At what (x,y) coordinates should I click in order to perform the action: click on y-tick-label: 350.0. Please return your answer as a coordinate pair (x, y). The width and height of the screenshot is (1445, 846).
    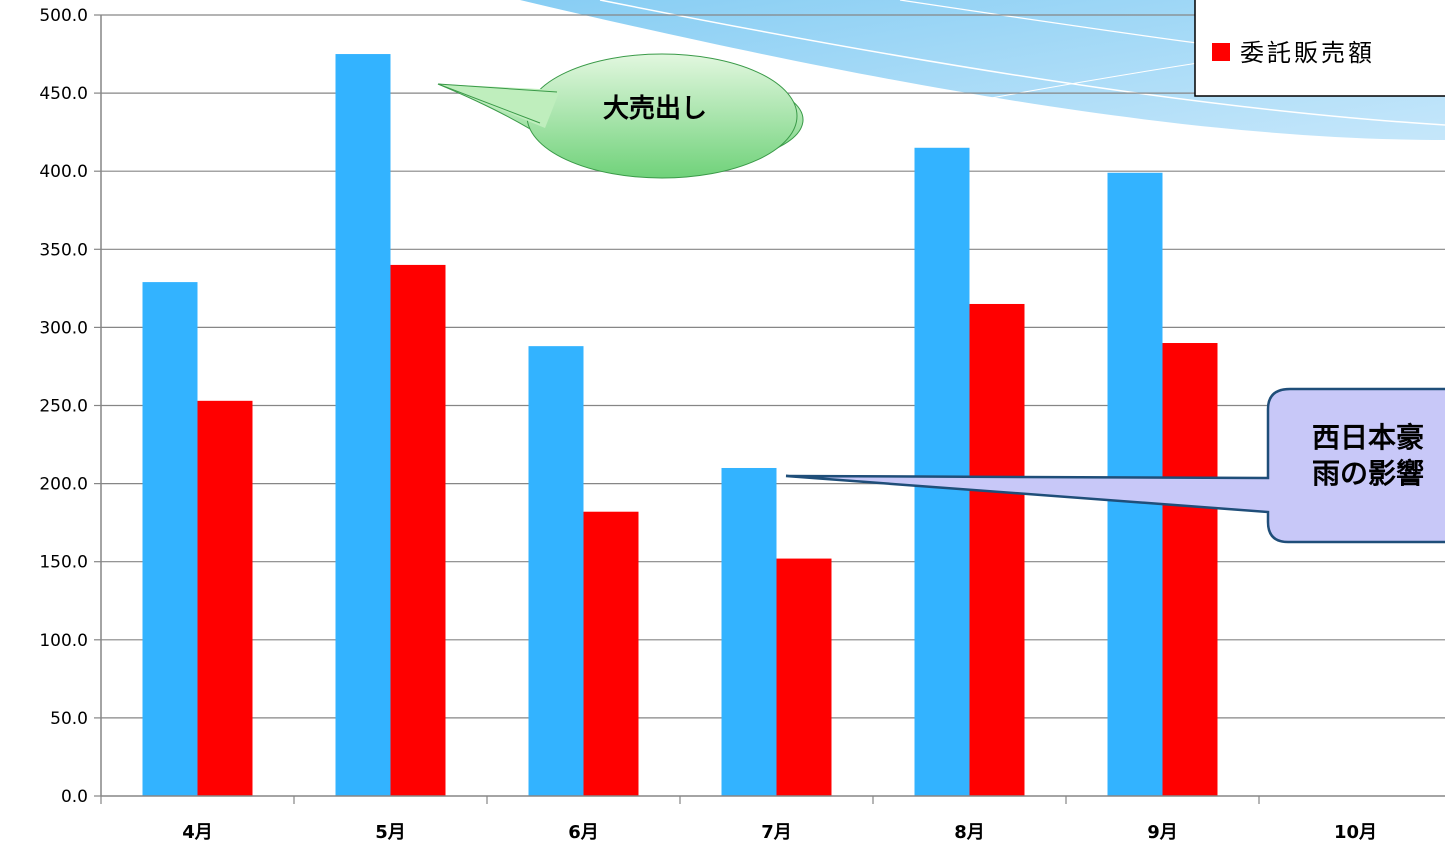
    Looking at the image, I should click on (63, 250).